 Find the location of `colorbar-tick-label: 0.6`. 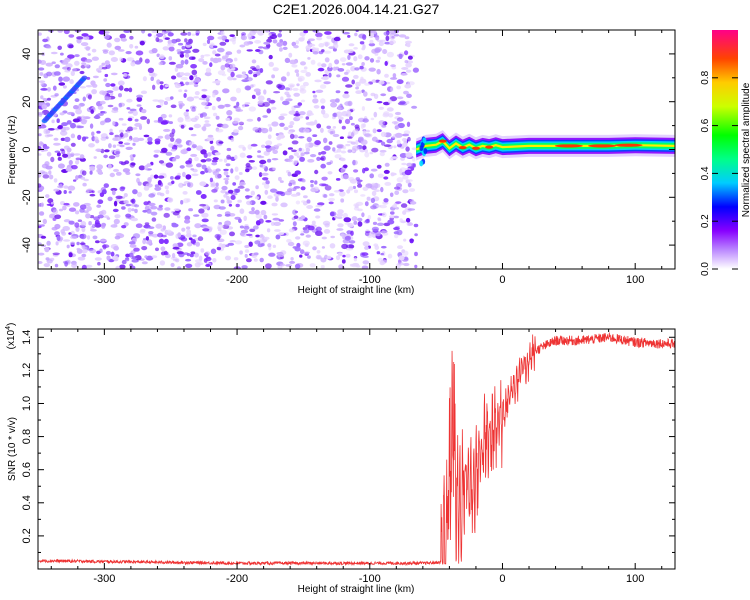

colorbar-tick-label: 0.6 is located at coordinates (705, 125).